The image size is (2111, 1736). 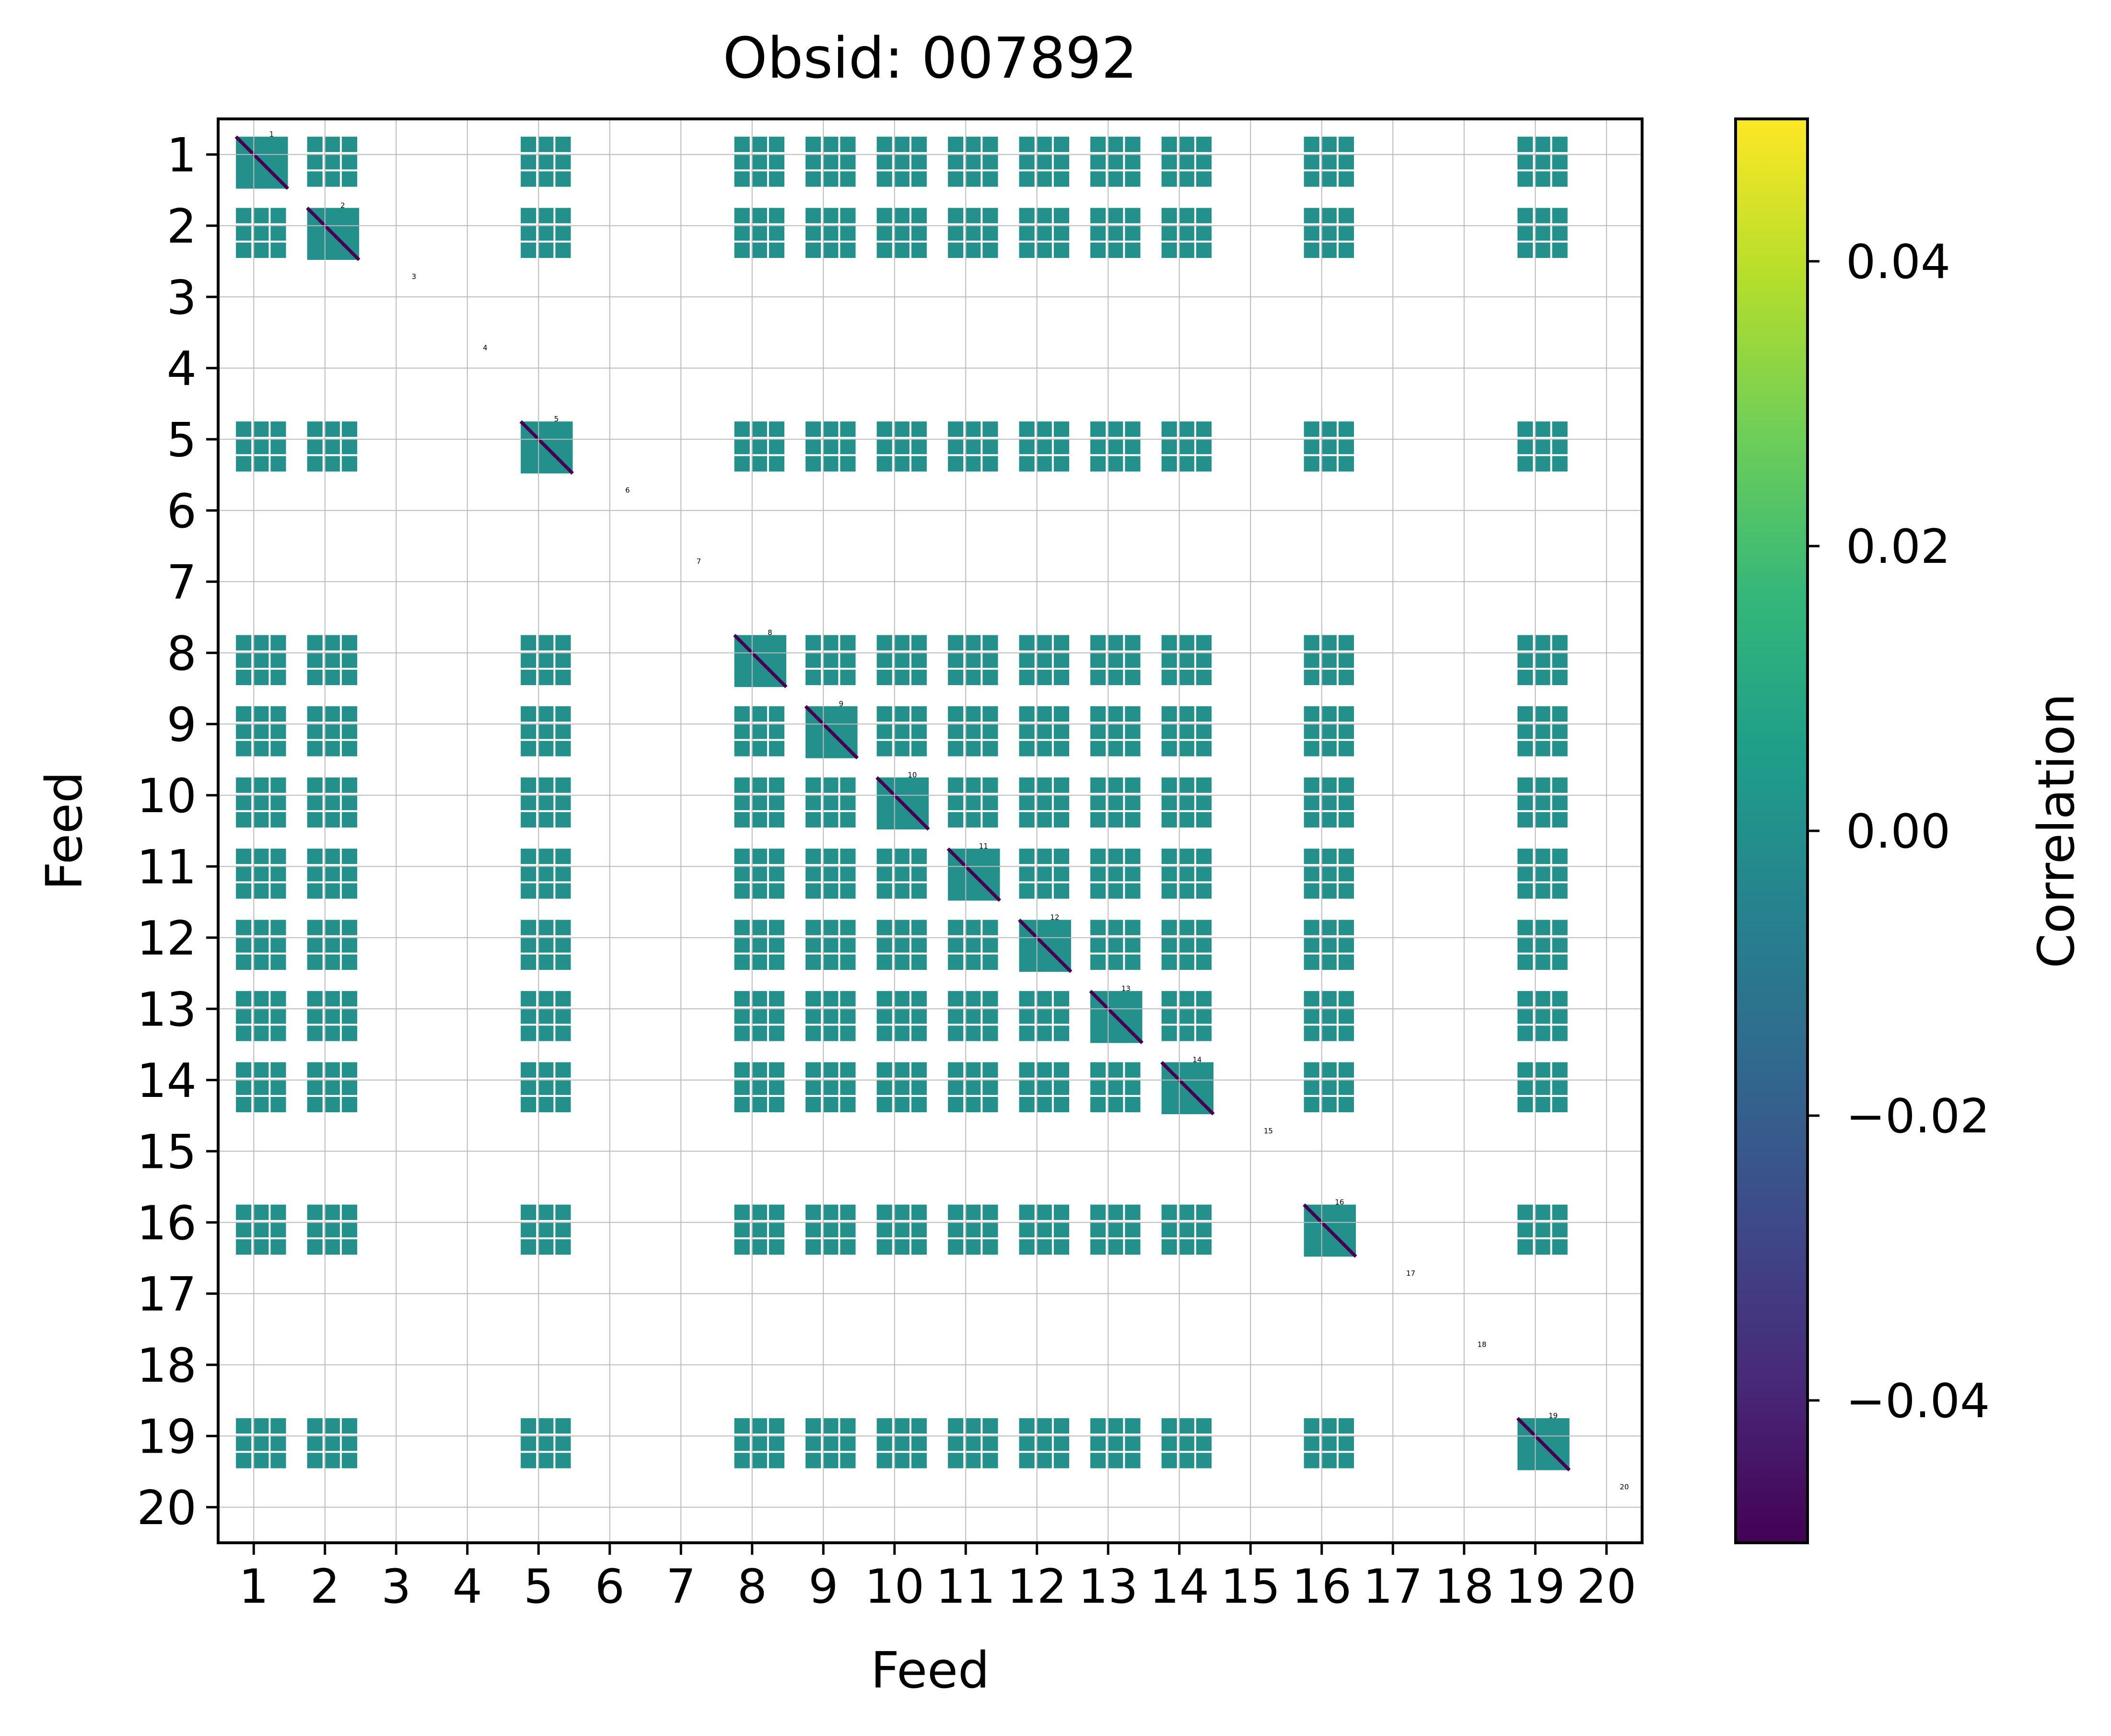 I want to click on x-tick-label: 4, so click(x=467, y=1587).